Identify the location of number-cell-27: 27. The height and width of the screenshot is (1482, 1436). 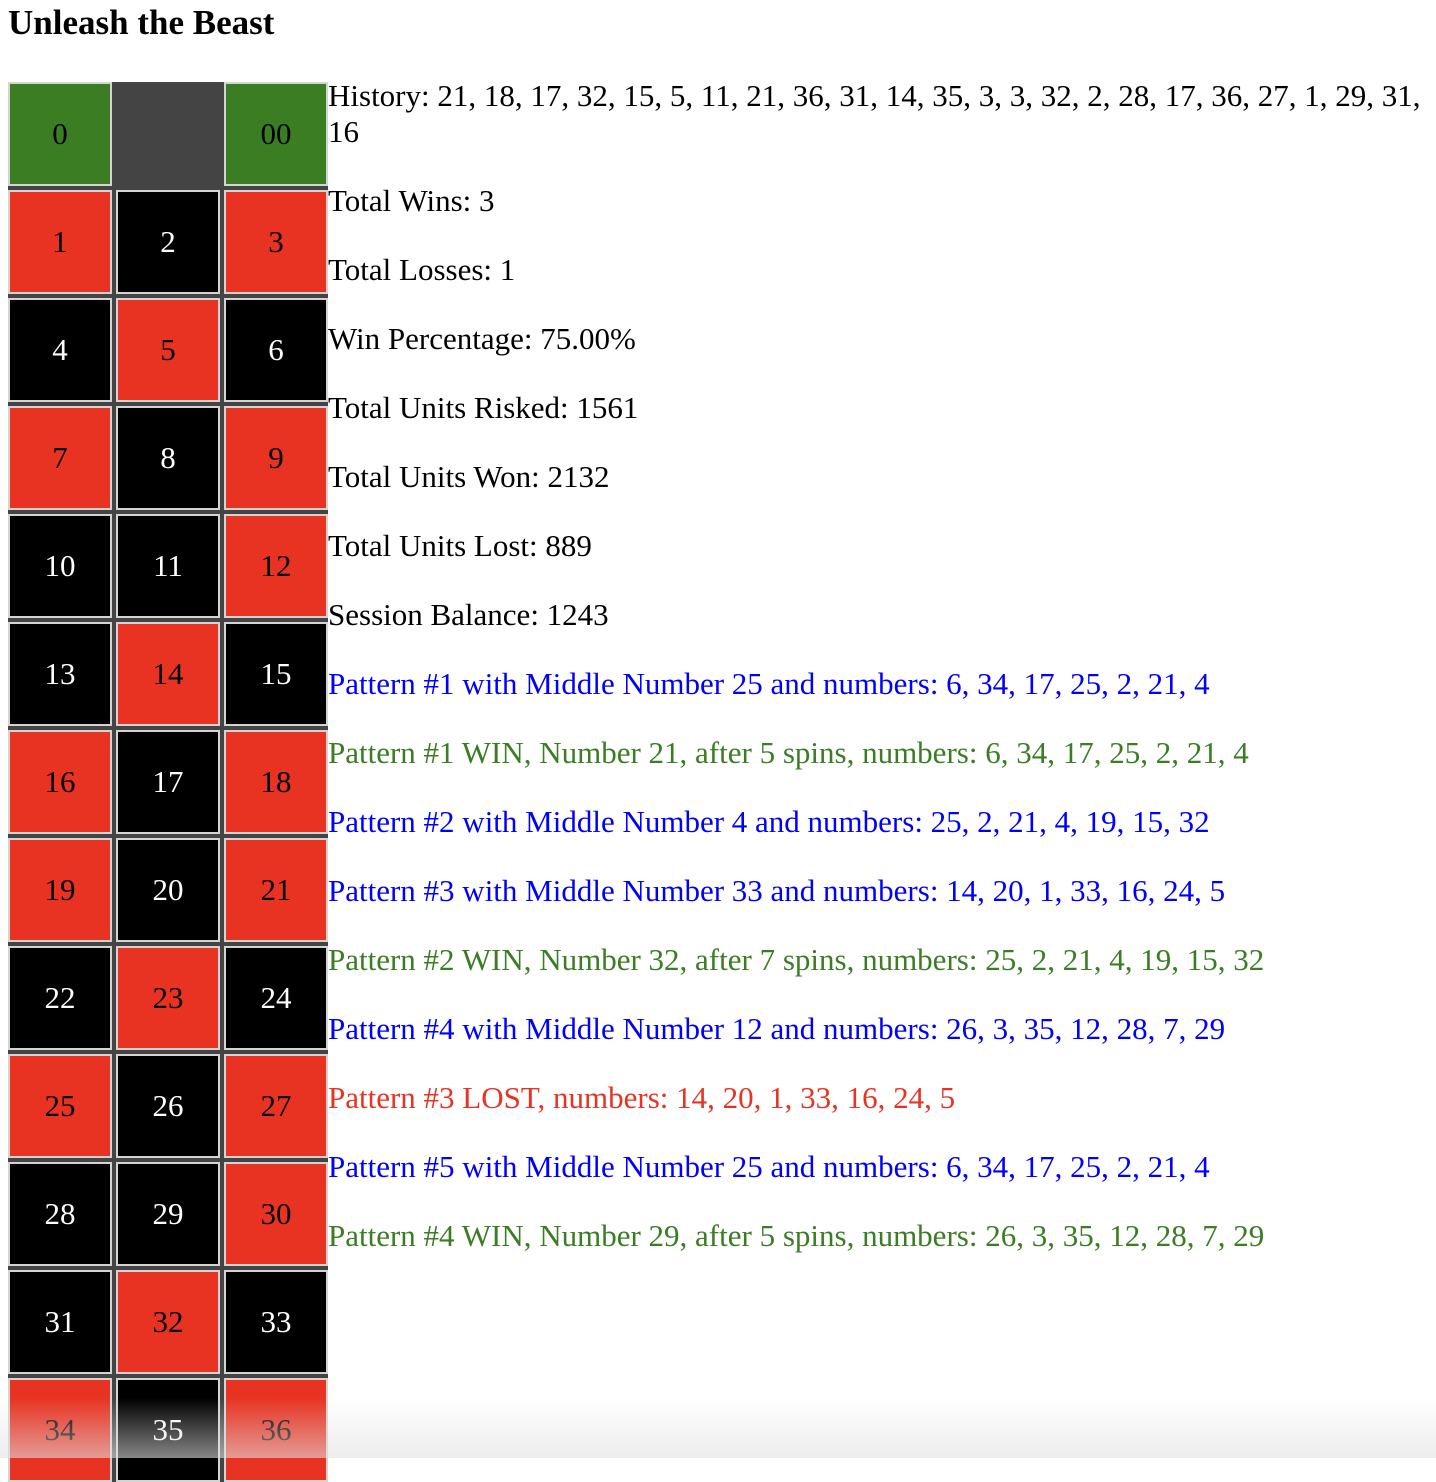
(276, 1106).